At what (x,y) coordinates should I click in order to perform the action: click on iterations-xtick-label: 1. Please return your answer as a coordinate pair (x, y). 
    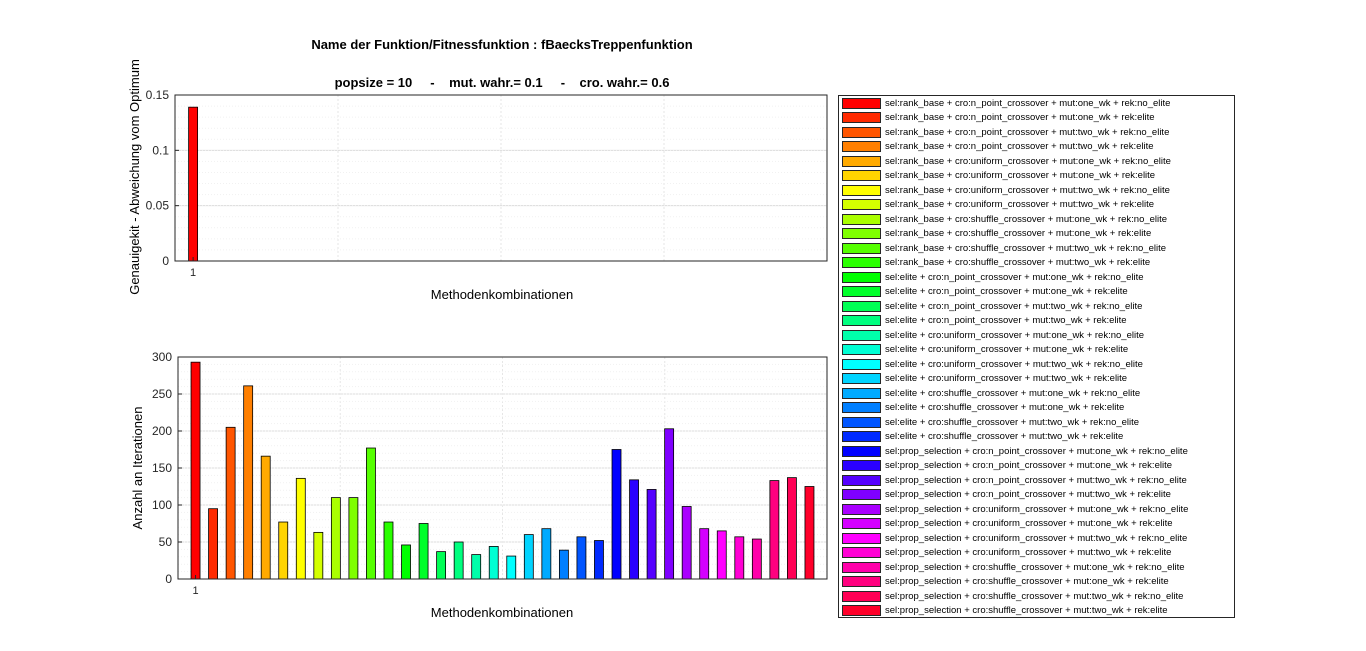
    Looking at the image, I should click on (195, 591).